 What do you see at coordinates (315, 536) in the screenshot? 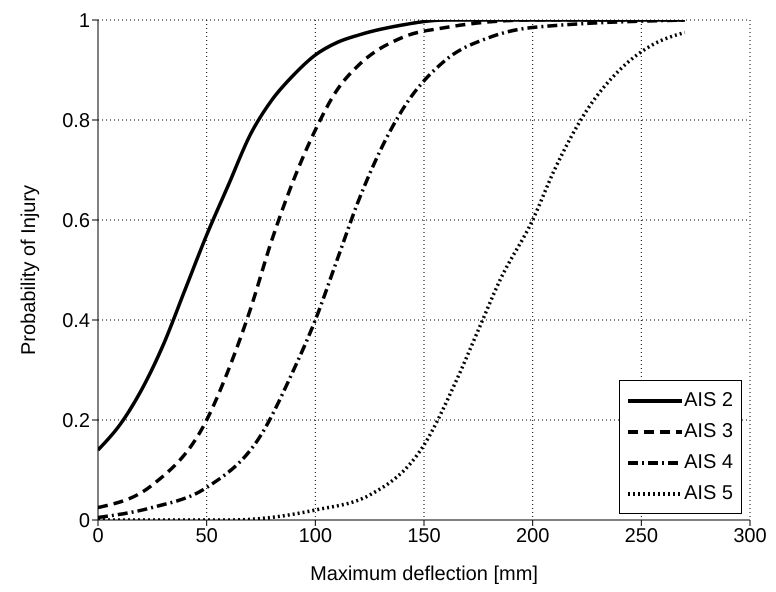
I see `x-tick-label: 100` at bounding box center [315, 536].